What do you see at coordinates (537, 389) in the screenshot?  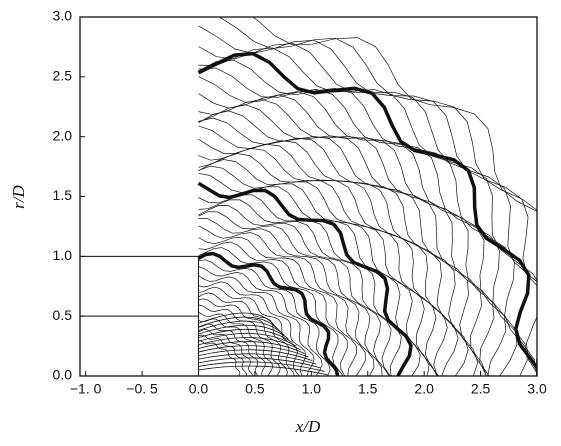 I see `x-tick-label: 3.0` at bounding box center [537, 389].